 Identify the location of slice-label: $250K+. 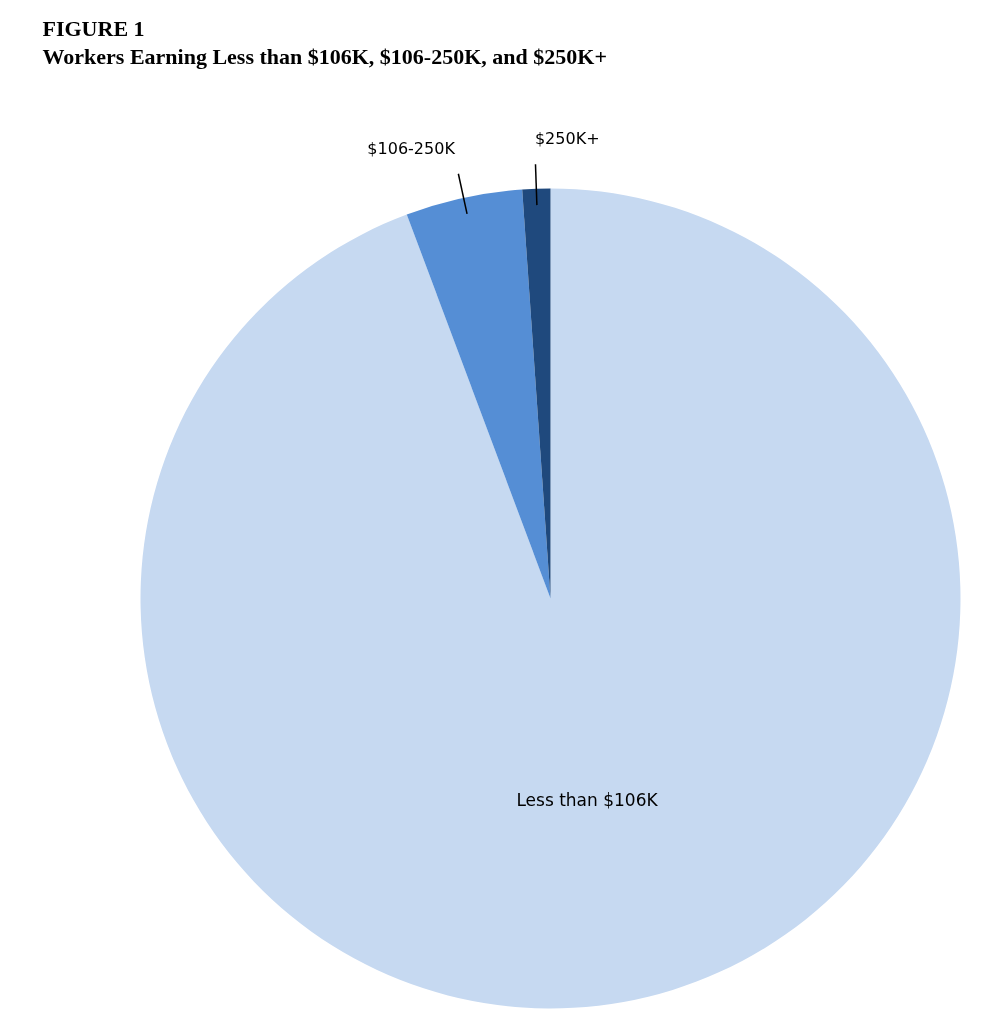
(567, 138).